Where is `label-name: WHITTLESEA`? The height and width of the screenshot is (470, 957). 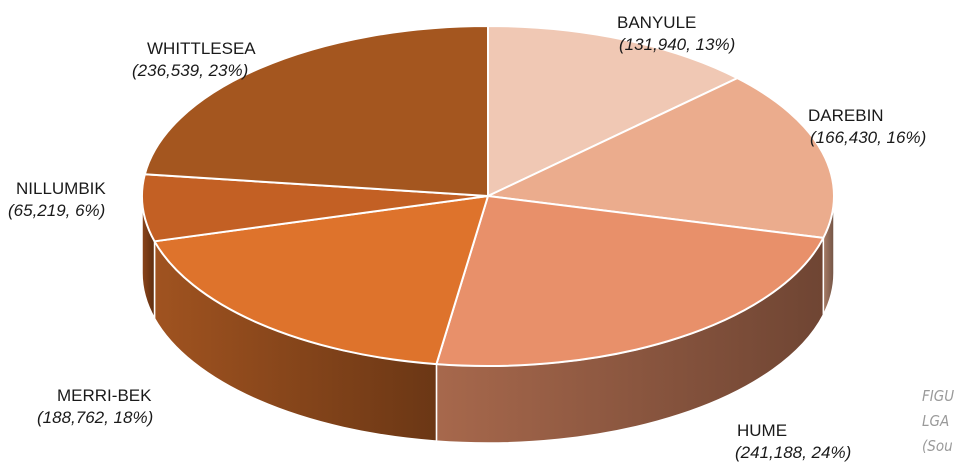
label-name: WHITTLESEA is located at coordinates (201, 48).